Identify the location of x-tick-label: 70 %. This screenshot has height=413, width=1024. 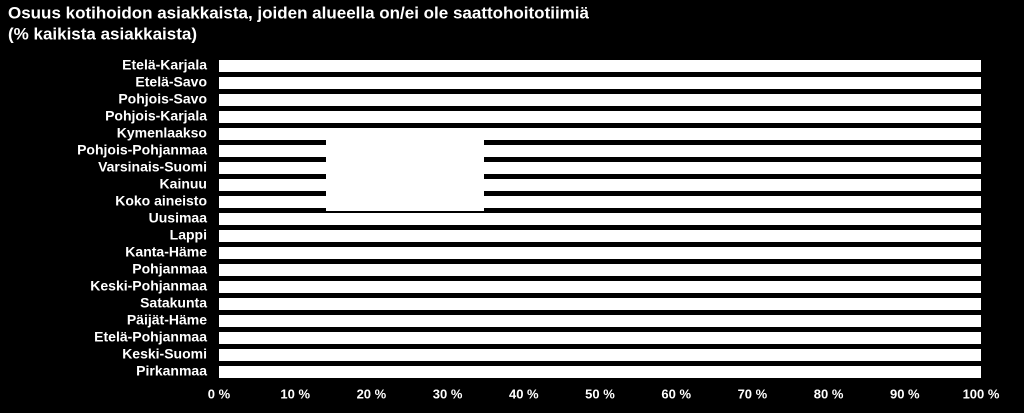
(753, 393).